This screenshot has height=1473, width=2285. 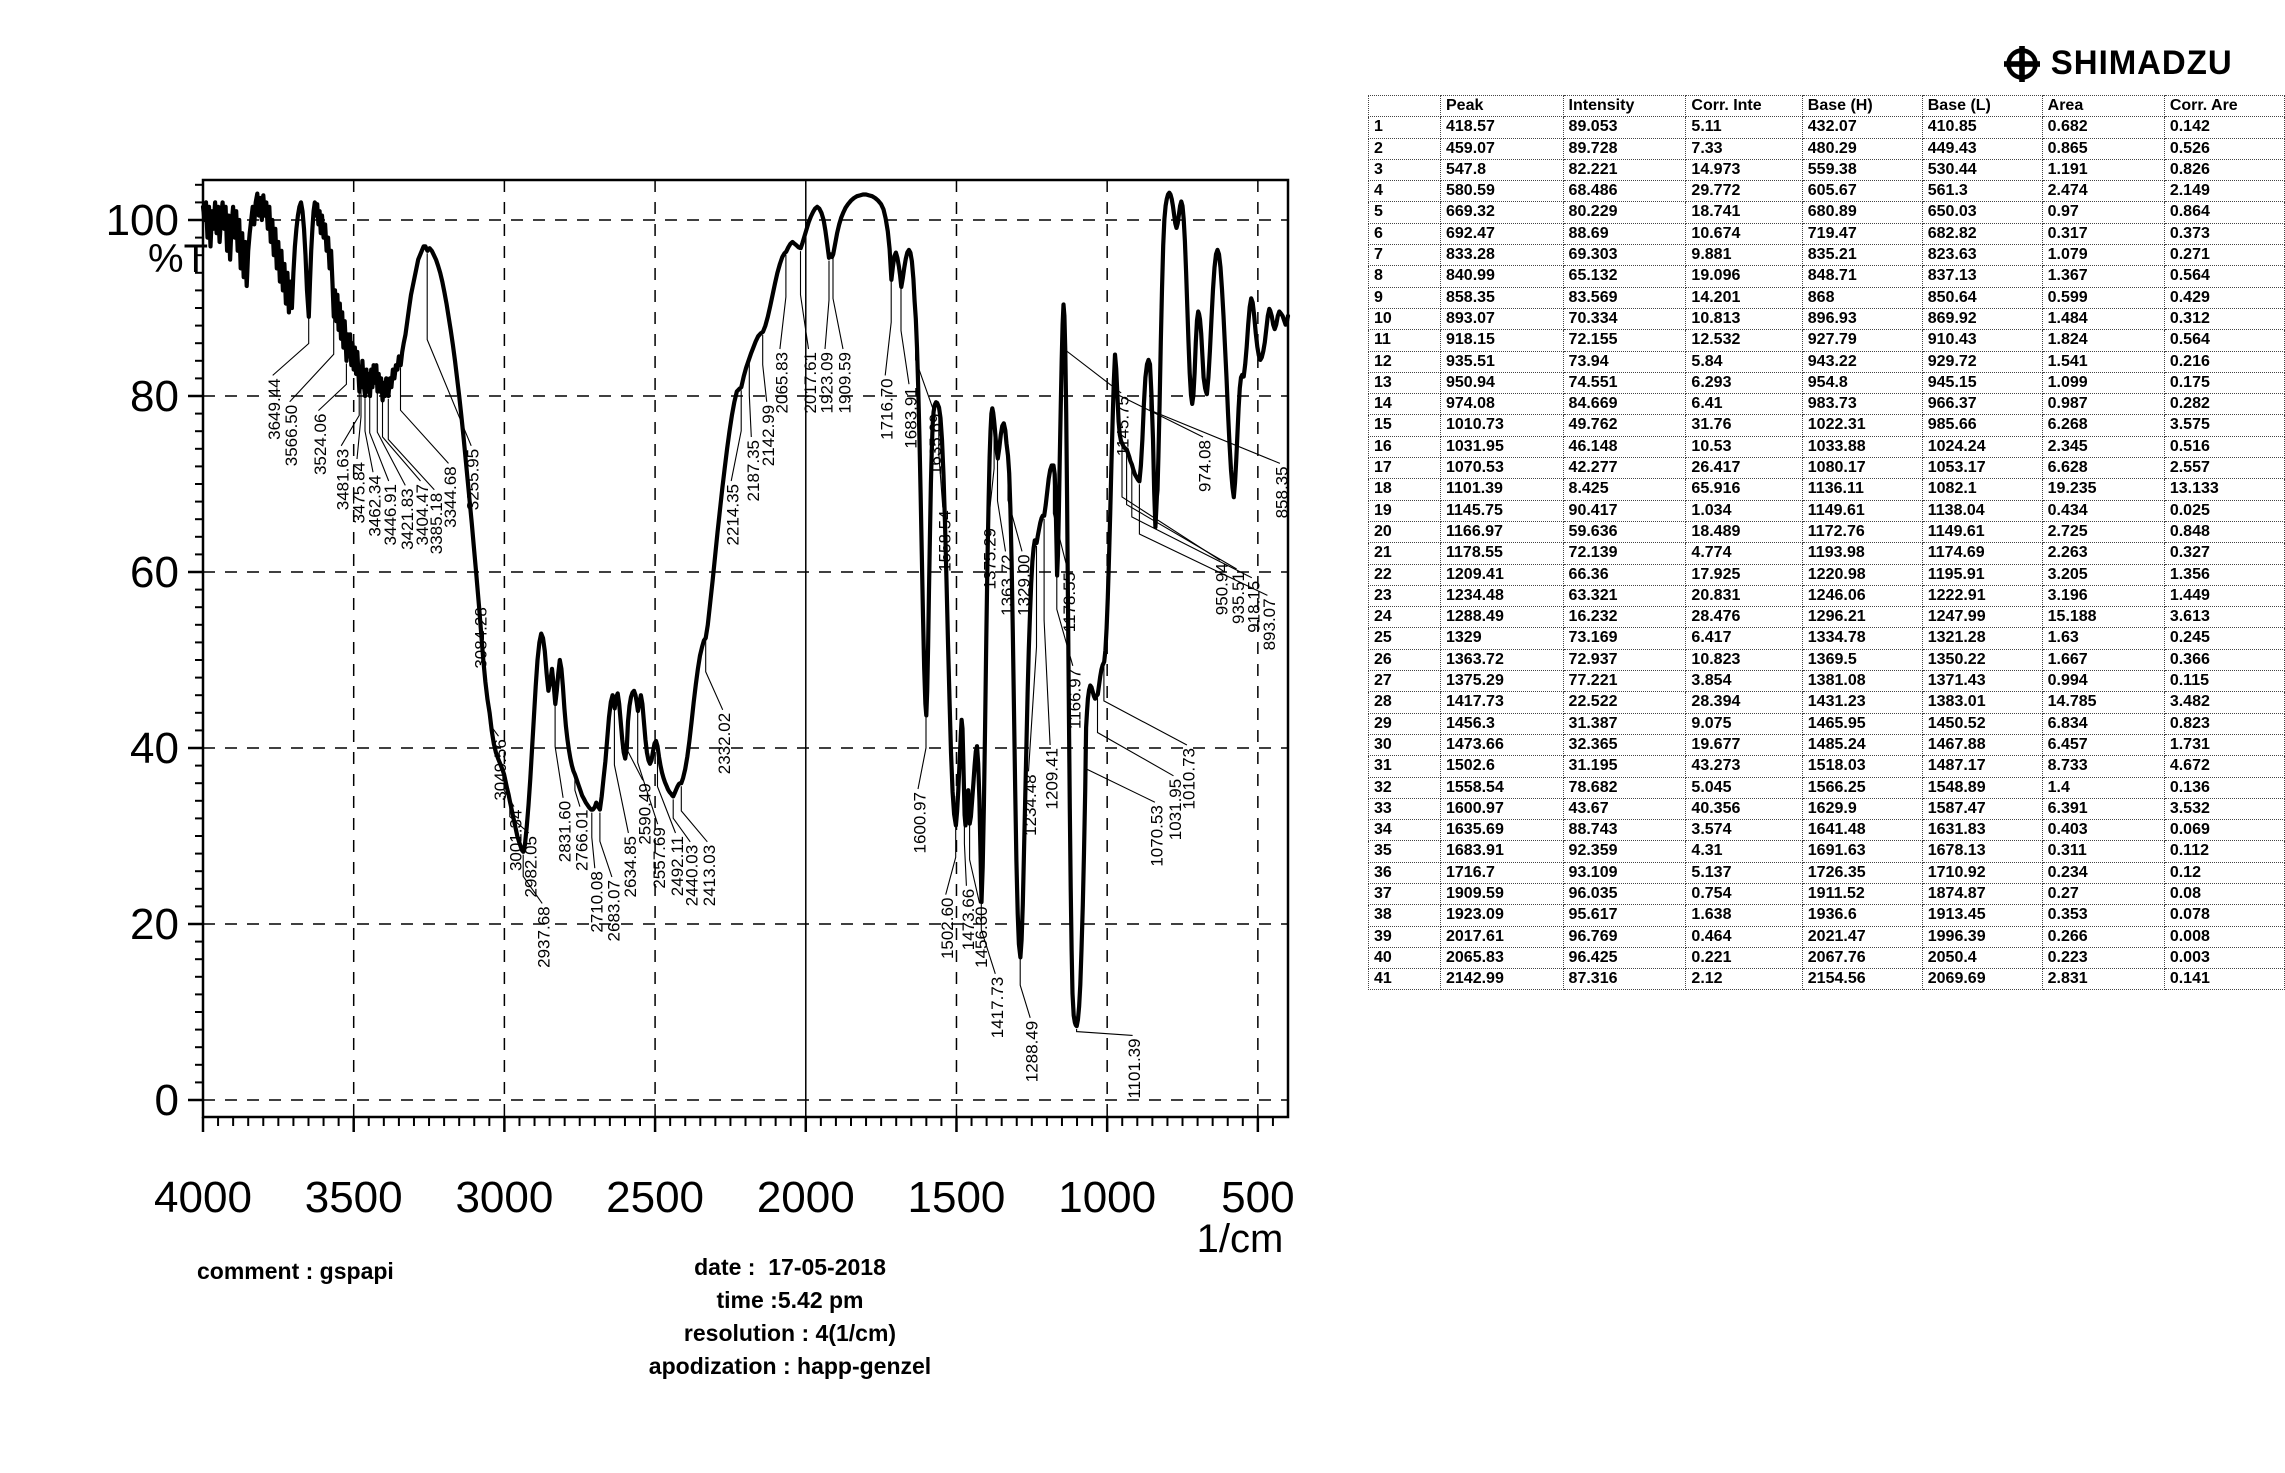 What do you see at coordinates (1982, 936) in the screenshot?
I see `table-cell: 1996.39` at bounding box center [1982, 936].